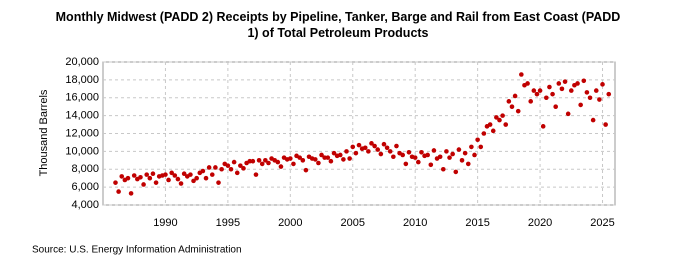 Image resolution: width=675 pixels, height=275 pixels. I want to click on y-tick-label: 18,000, so click(82, 80).